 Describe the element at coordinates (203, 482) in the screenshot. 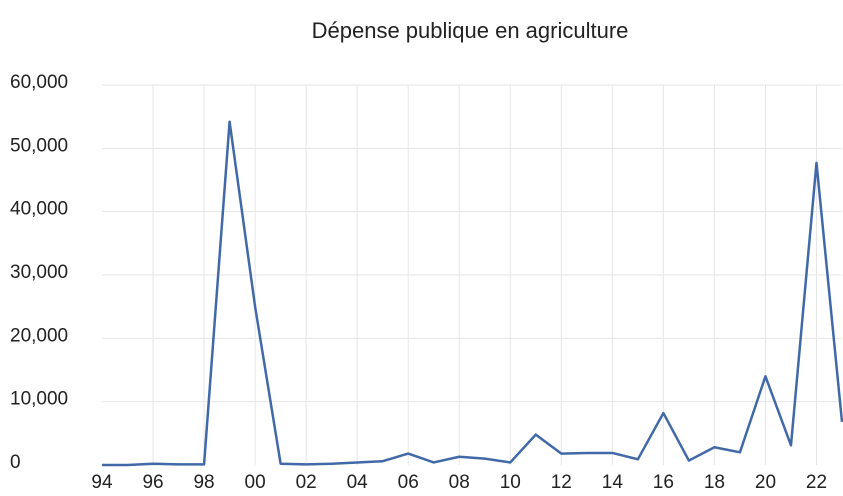

I see `x-tick-label: 98` at that location.